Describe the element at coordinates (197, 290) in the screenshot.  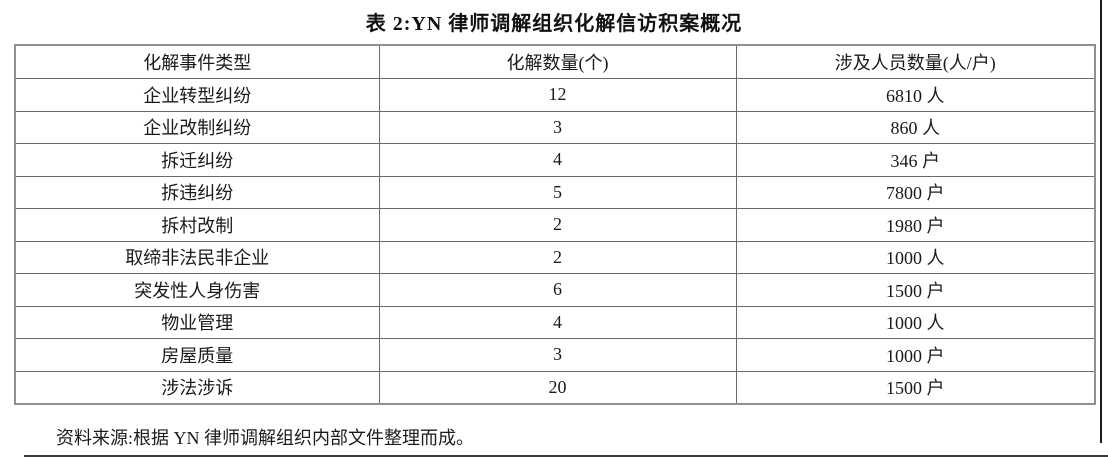
I see `cell-event-type: 突发性人身伤害` at that location.